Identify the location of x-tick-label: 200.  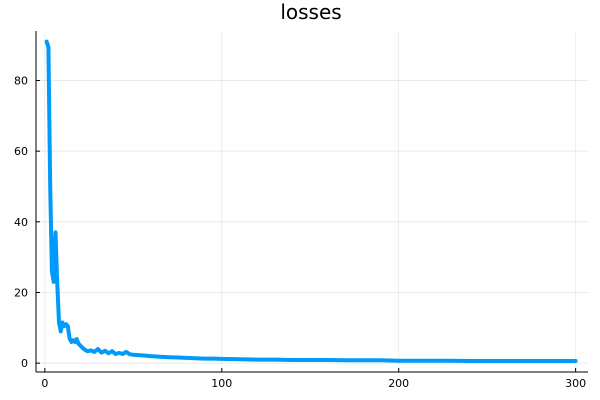
(398, 383).